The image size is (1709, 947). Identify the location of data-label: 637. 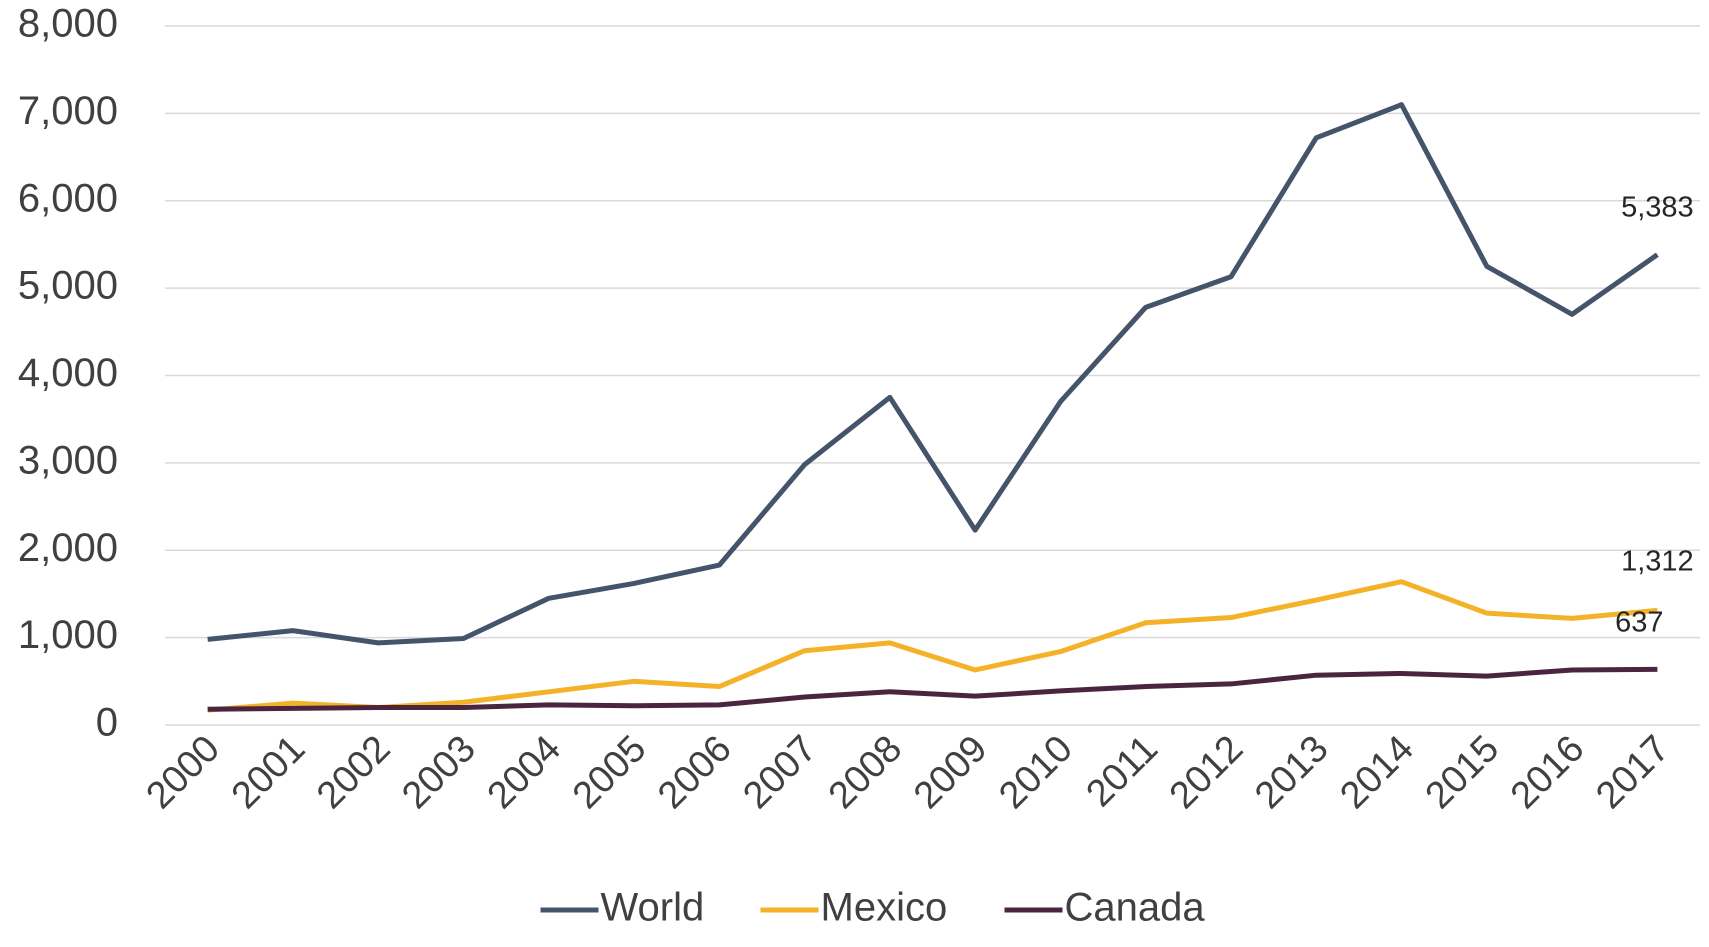
(1639, 622).